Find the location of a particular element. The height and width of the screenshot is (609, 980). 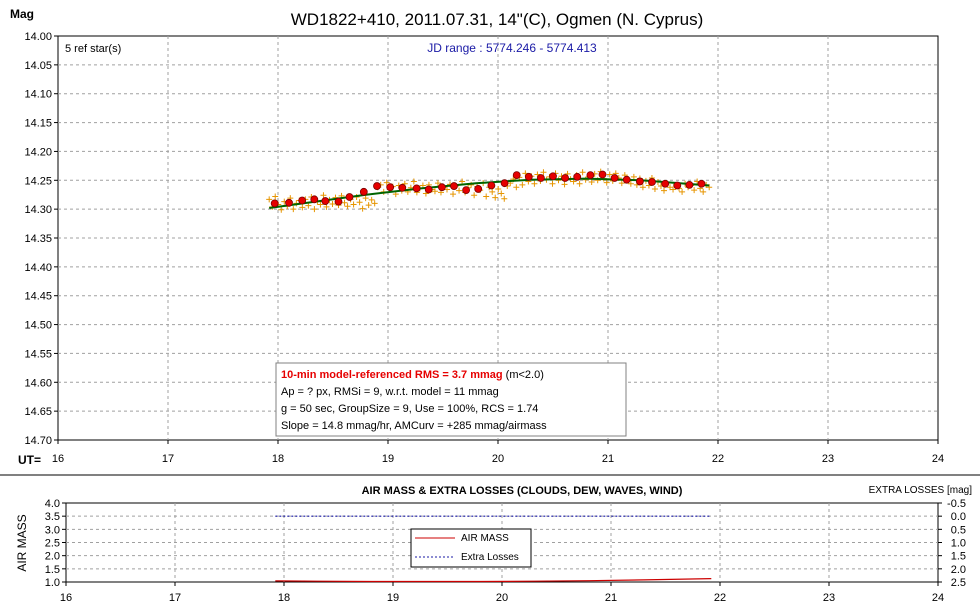

extra-losses-tick-label: 2.0 is located at coordinates (958, 570).